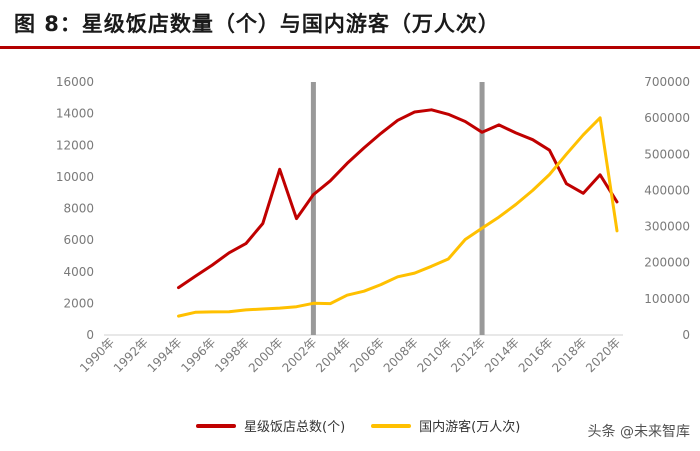 This screenshot has height=451, width=700. What do you see at coordinates (401, 355) in the screenshot?
I see `x-tick-label: 2008年` at bounding box center [401, 355].